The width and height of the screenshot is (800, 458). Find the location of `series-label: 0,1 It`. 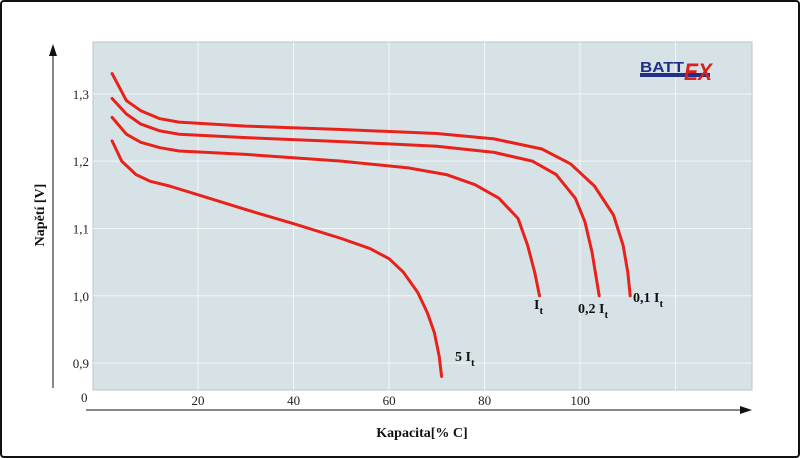

series-label: 0,1 It is located at coordinates (648, 300).